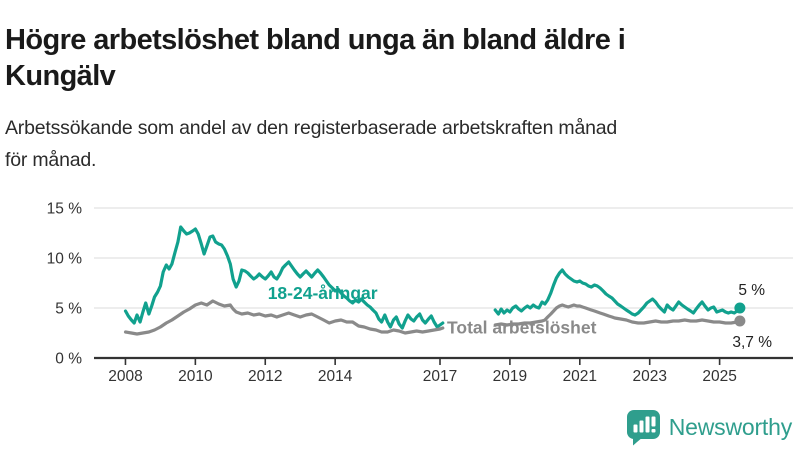 The height and width of the screenshot is (450, 800). Describe the element at coordinates (195, 376) in the screenshot. I see `x-tick-label: 2010` at that location.